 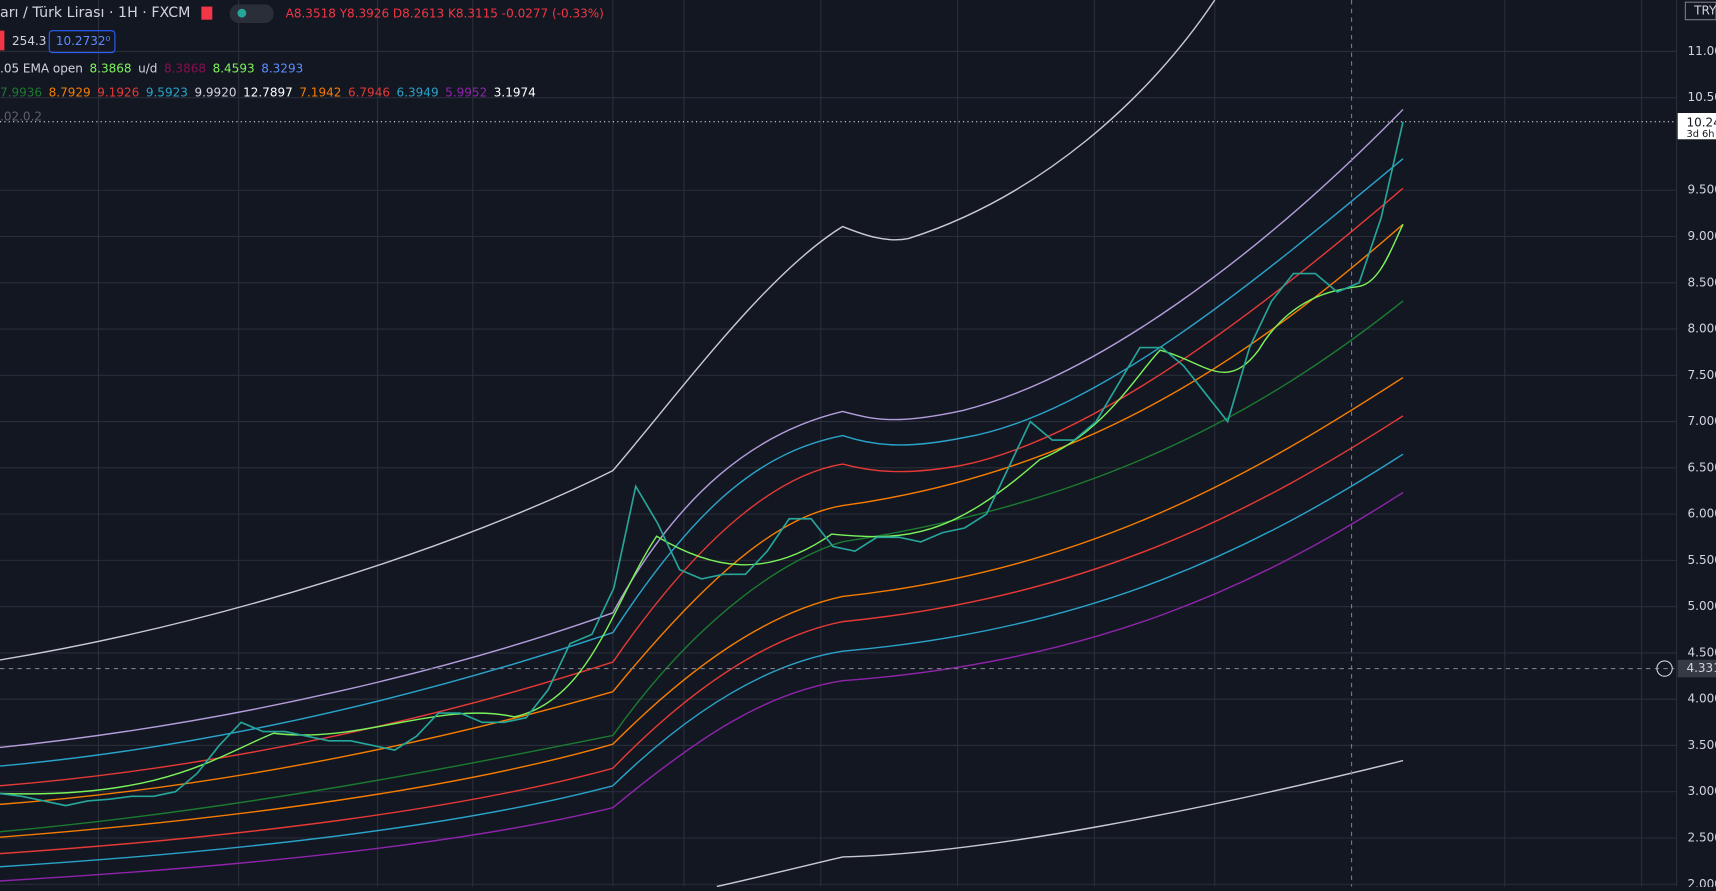 What do you see at coordinates (1702, 699) in the screenshot?
I see `y-tick-label: 4.000` at bounding box center [1702, 699].